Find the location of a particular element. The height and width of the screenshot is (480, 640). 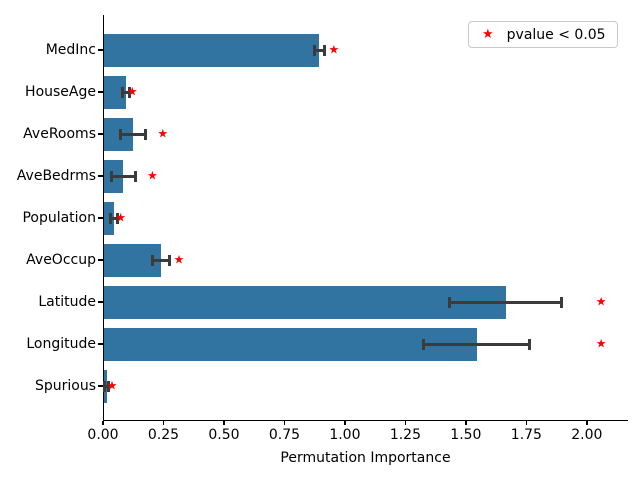

y-tick-label-aveoccup: AveOccup is located at coordinates (61, 260).